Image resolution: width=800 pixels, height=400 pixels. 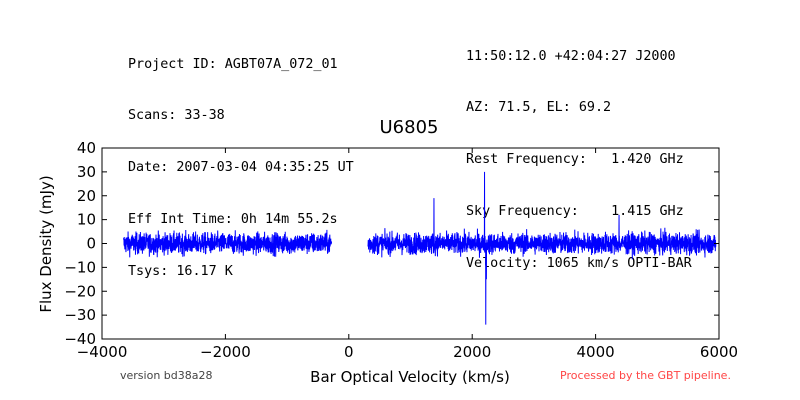 What do you see at coordinates (579, 264) in the screenshot?
I see `velocity-text: Velocity: 1065 km/s OPTI-BAR` at bounding box center [579, 264].